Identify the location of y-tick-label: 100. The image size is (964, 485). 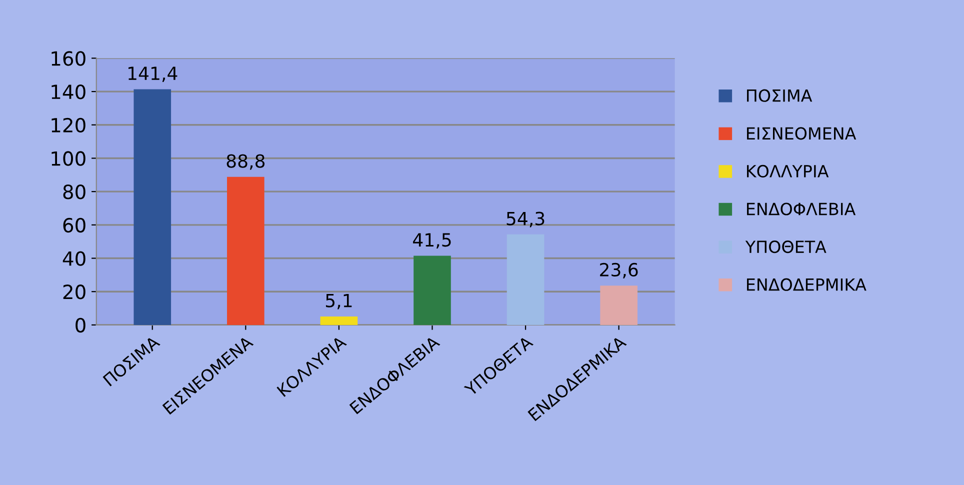
(69, 158).